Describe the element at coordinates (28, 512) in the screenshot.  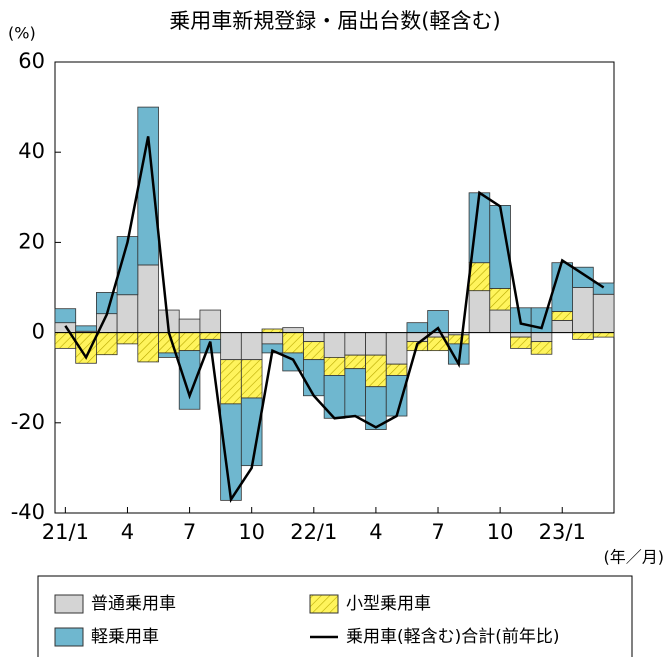
I see `y-tick-label: -40` at that location.